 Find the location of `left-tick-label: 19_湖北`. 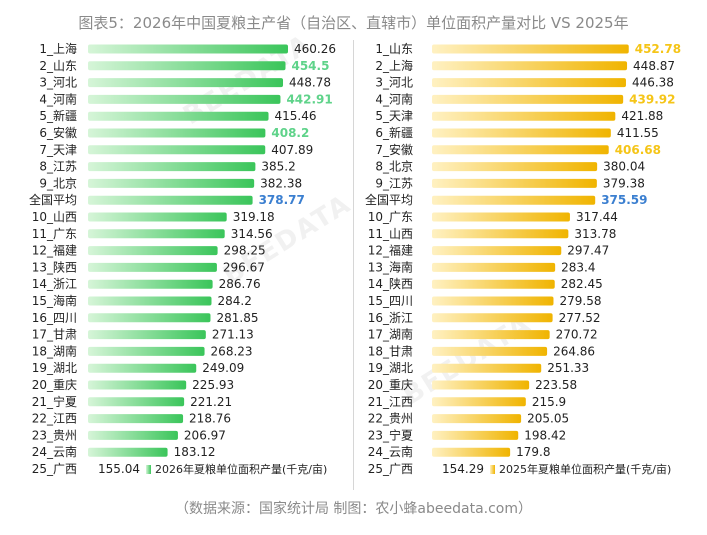

left-tick-label: 19_湖北 is located at coordinates (54, 367).